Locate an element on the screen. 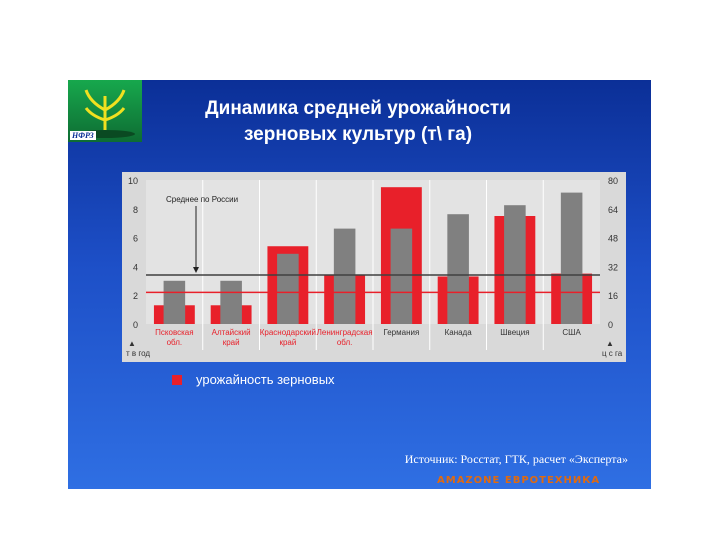  right-unit-arrow: ▲ is located at coordinates (610, 343).